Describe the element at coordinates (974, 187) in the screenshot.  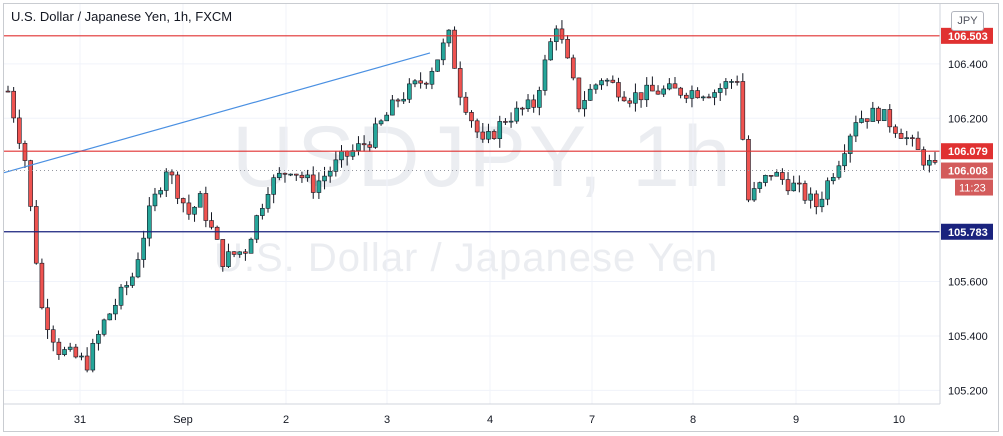
I see `countdown-bg` at that location.